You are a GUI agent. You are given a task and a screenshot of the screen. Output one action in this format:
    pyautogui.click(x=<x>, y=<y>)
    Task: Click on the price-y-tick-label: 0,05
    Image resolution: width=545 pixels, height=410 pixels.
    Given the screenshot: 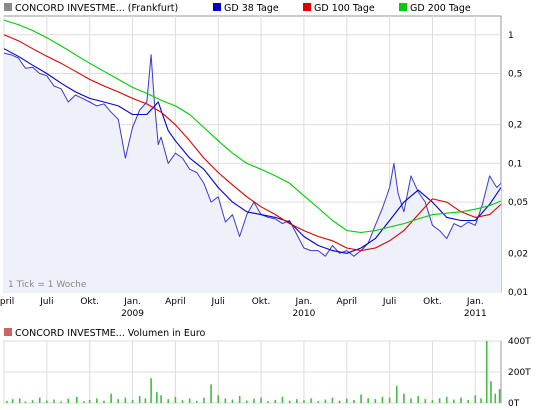 What is the action you would take?
    pyautogui.click(x=518, y=203)
    